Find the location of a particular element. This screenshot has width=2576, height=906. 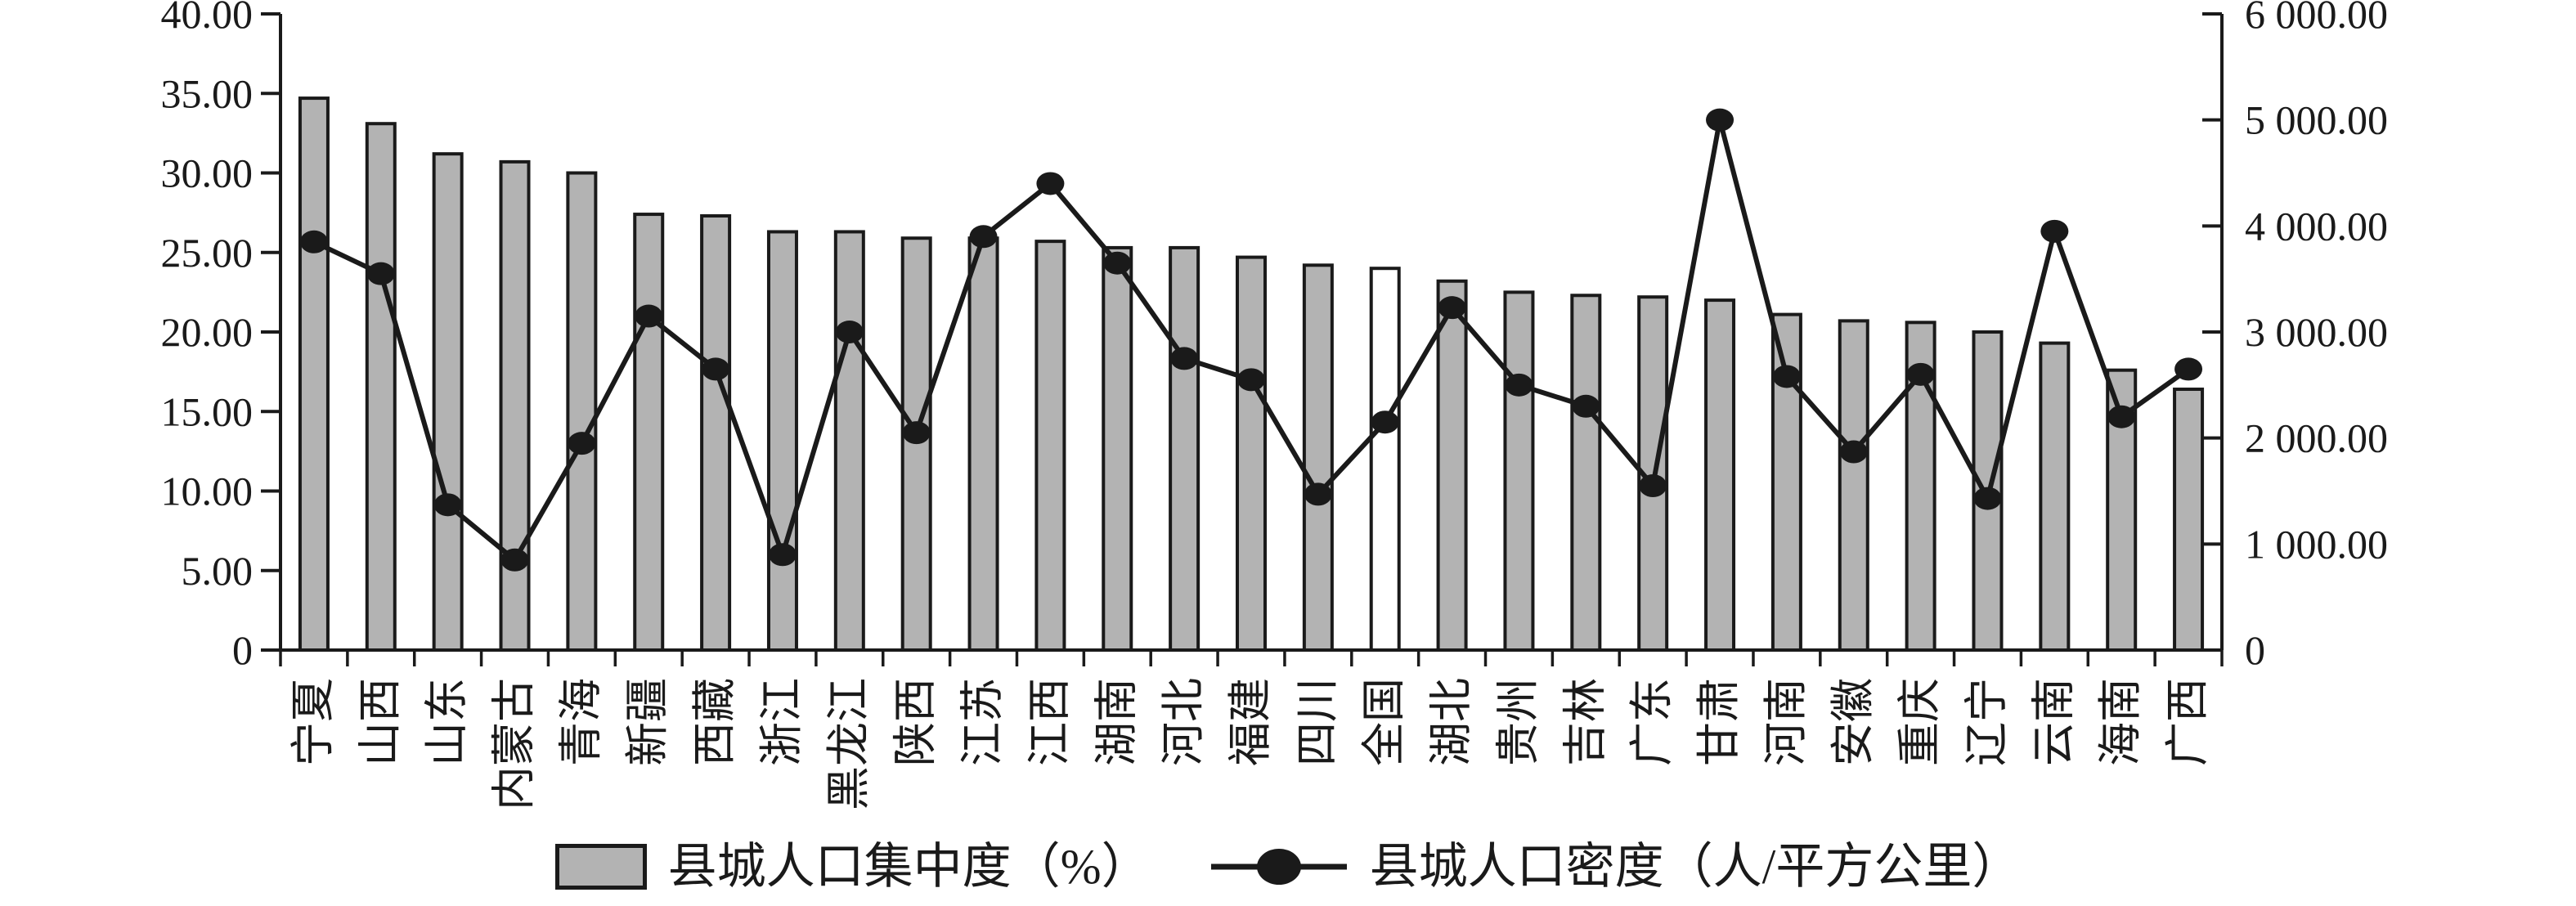

dot-湖南 is located at coordinates (1117, 263).